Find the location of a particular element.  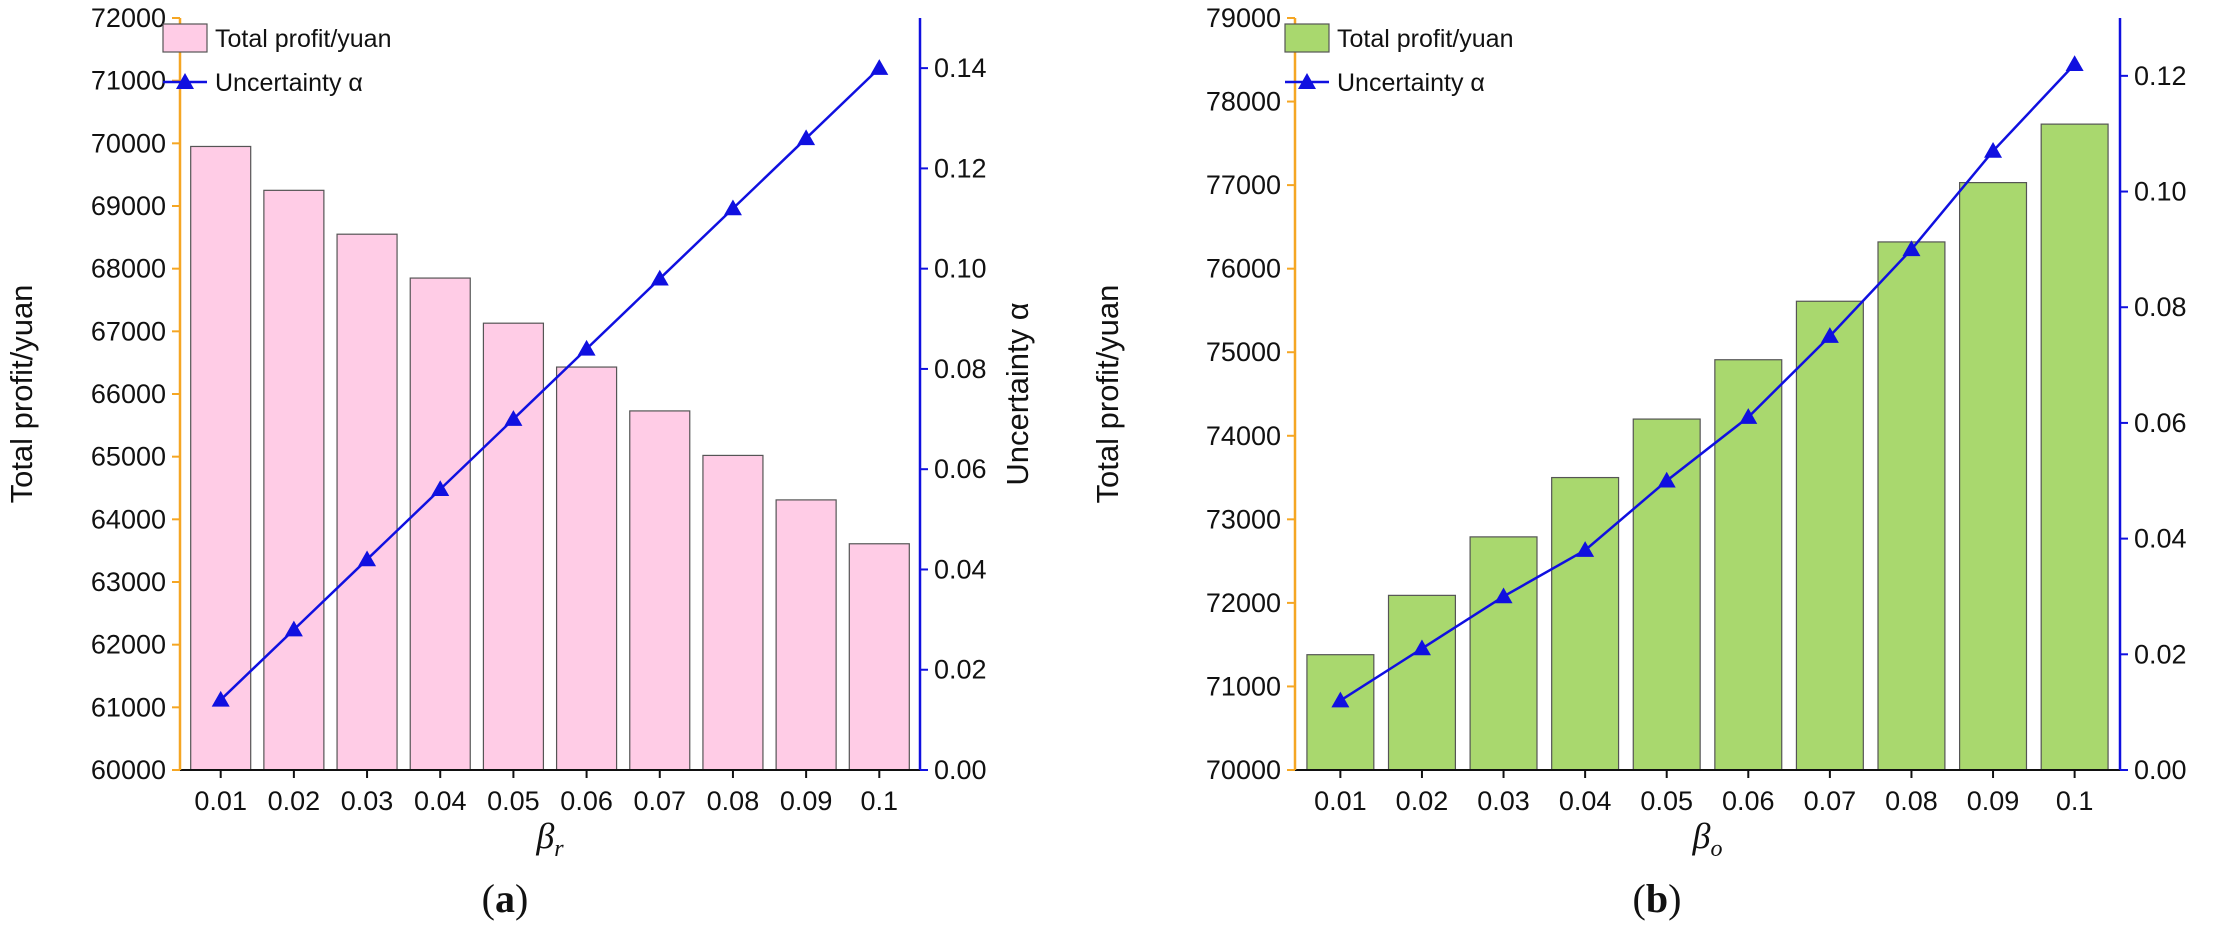

x-tick-label: 0.01 is located at coordinates (220, 801).